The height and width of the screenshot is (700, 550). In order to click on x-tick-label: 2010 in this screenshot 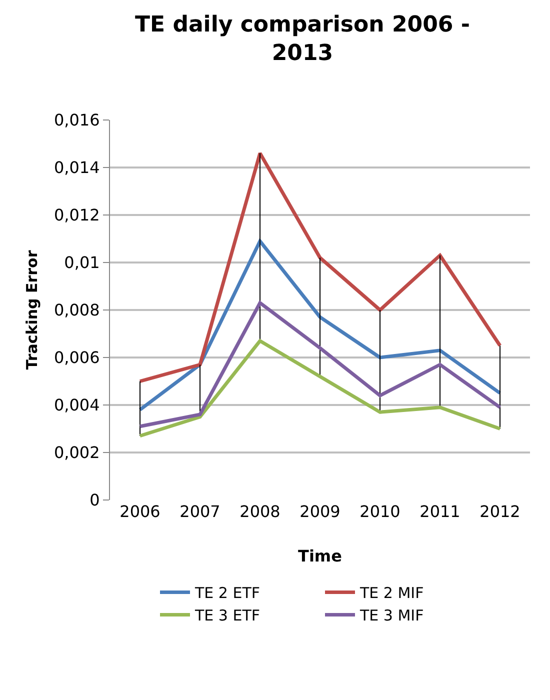, I will do `click(380, 511)`.